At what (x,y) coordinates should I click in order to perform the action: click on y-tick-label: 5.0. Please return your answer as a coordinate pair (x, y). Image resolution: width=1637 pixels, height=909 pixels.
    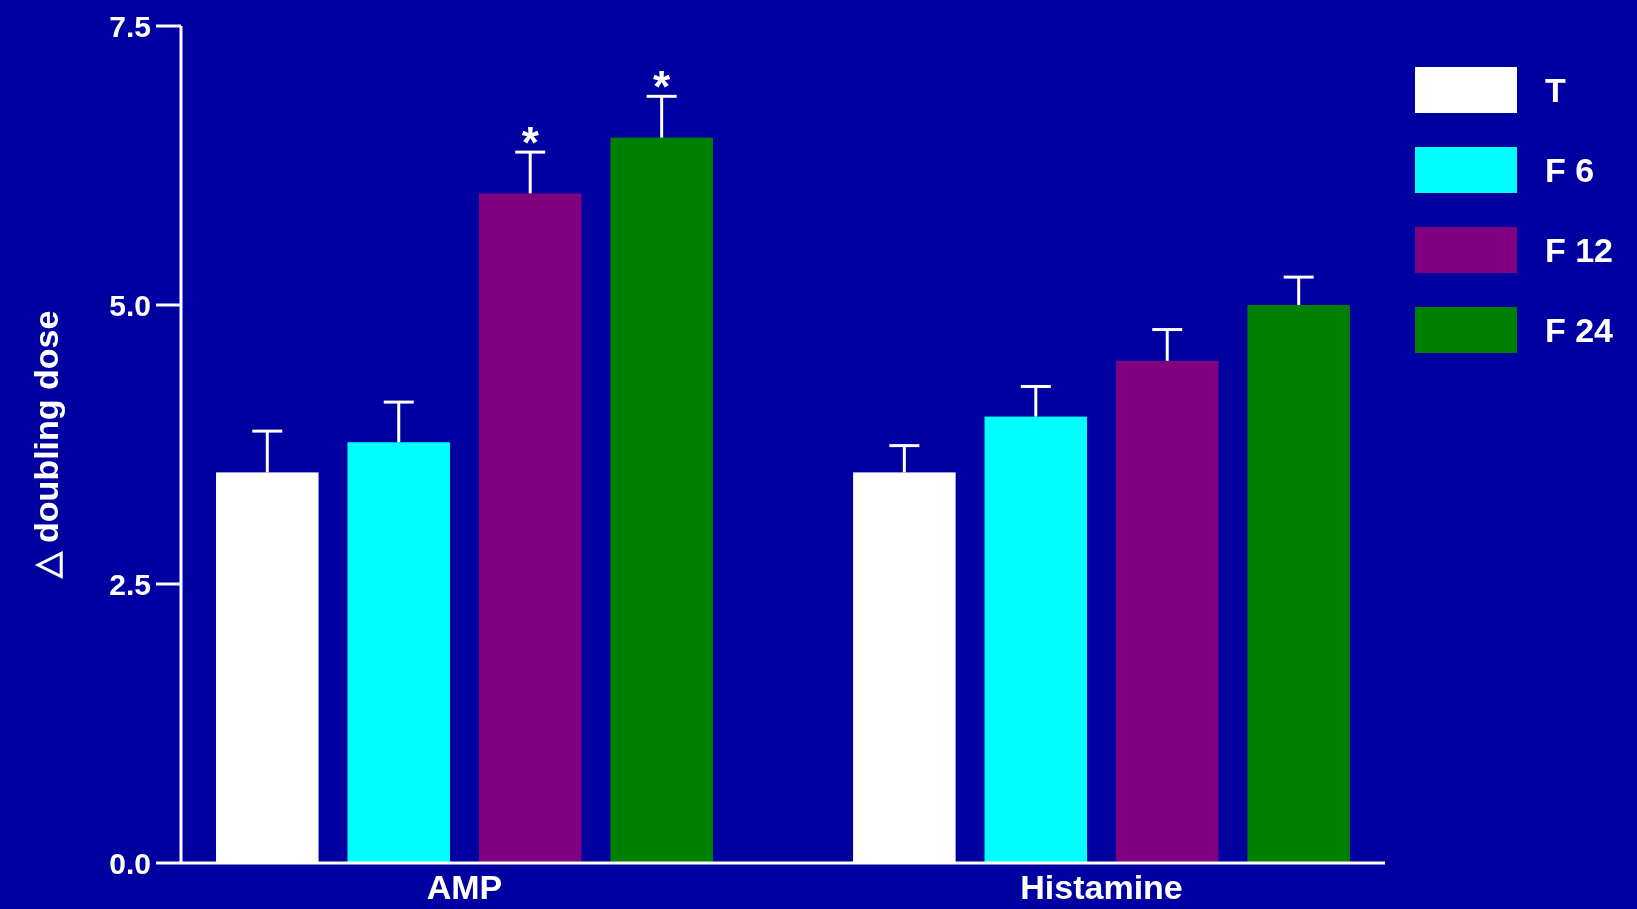
    Looking at the image, I should click on (130, 305).